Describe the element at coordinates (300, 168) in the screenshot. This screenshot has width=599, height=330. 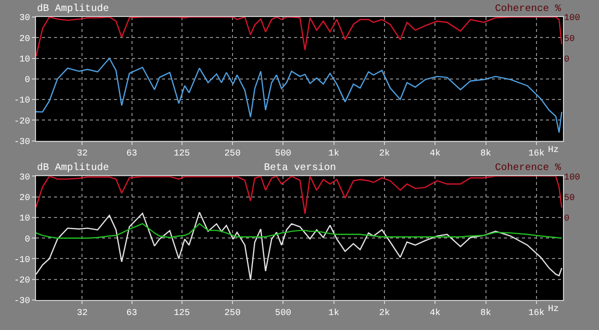
I see `chart-title: Beta version` at that location.